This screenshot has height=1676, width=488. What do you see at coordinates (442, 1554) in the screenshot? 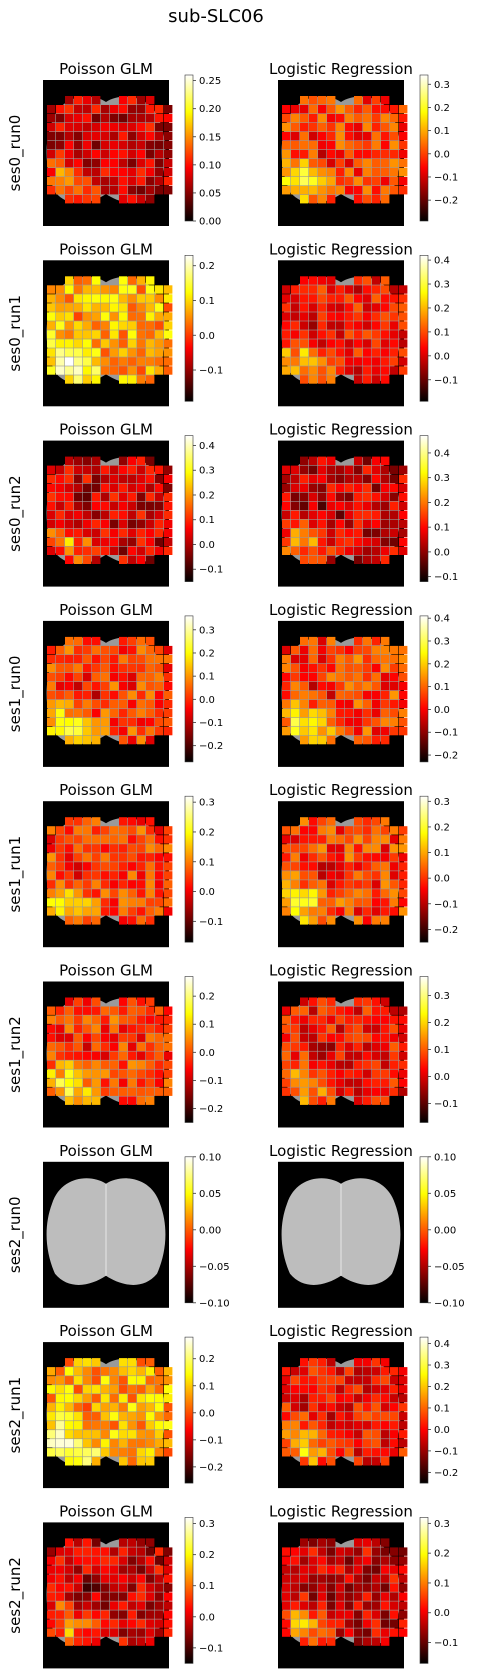
I see `colorbar-tick-label: 0.2` at bounding box center [442, 1554].